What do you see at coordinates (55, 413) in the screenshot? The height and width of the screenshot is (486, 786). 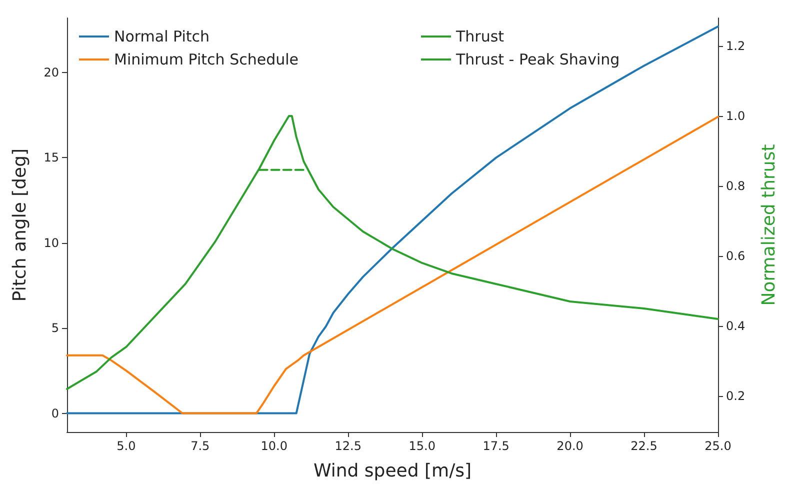 I see `y-tick-label: 0` at bounding box center [55, 413].